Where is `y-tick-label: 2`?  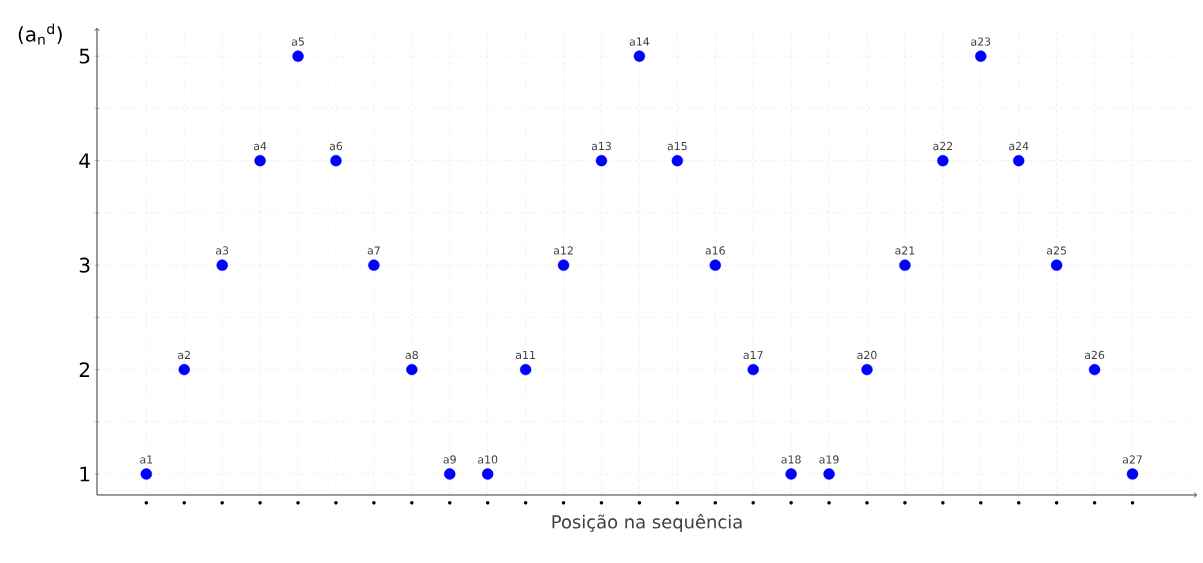 y-tick-label: 2 is located at coordinates (84, 370).